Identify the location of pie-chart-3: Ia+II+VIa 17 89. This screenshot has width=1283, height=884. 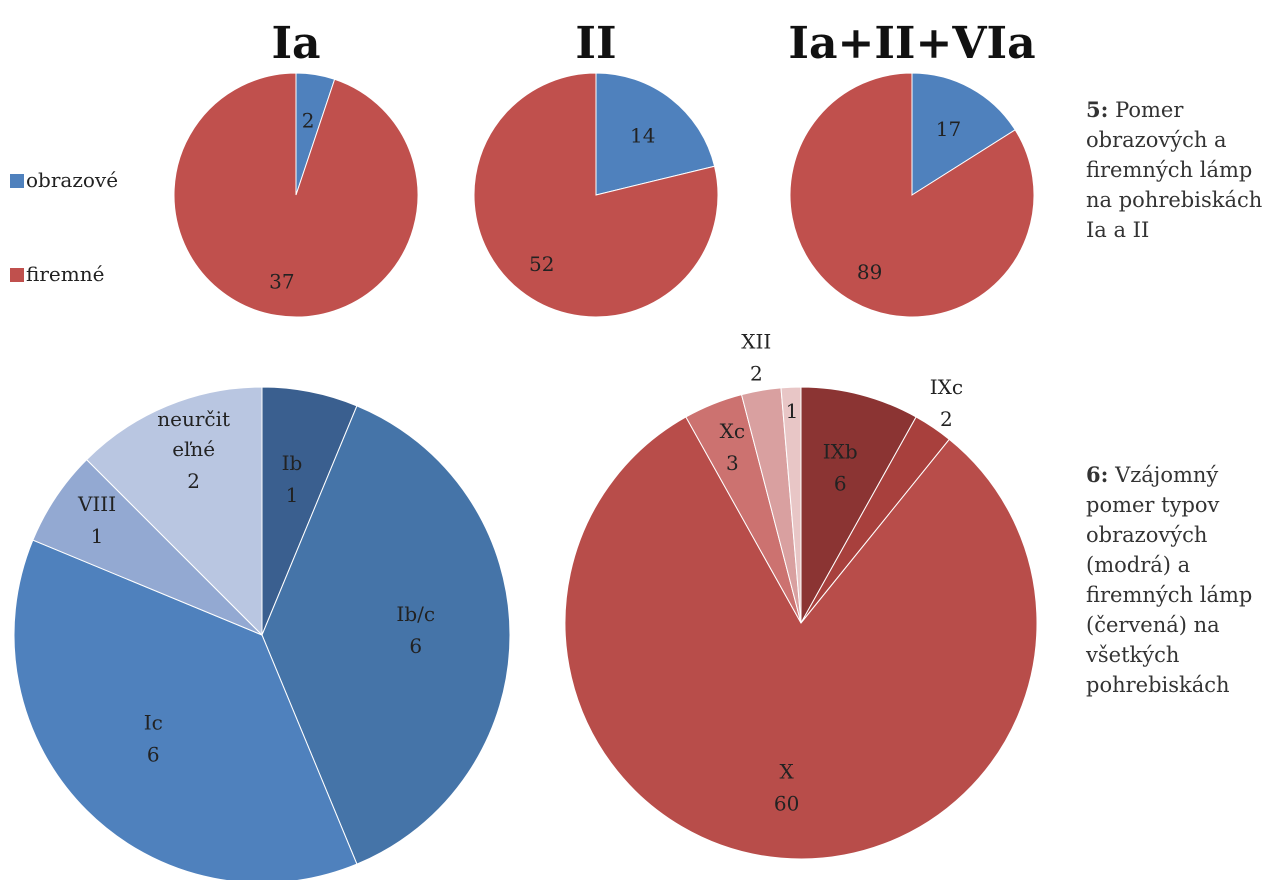
(912, 168).